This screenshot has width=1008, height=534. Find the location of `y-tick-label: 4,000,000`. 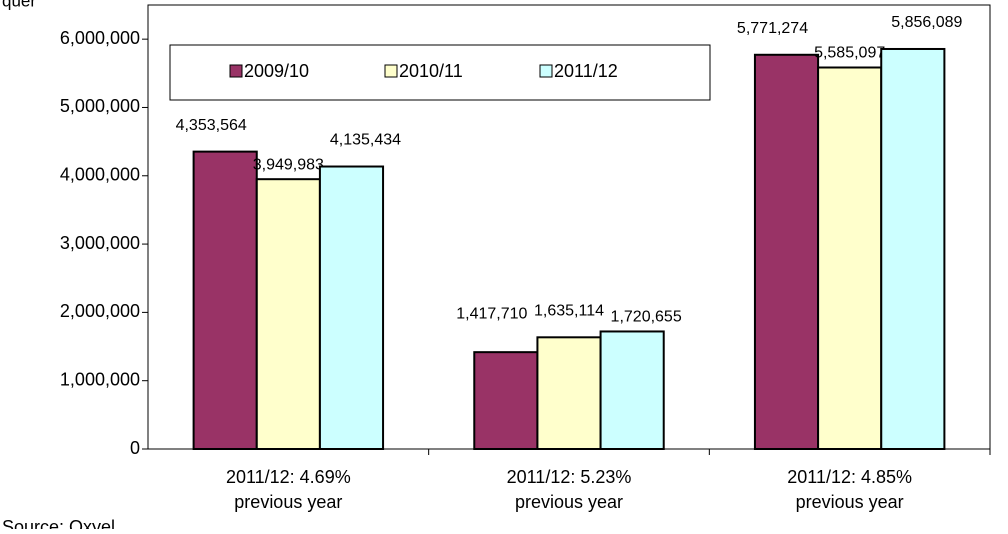

y-tick-label: 4,000,000 is located at coordinates (100, 175).